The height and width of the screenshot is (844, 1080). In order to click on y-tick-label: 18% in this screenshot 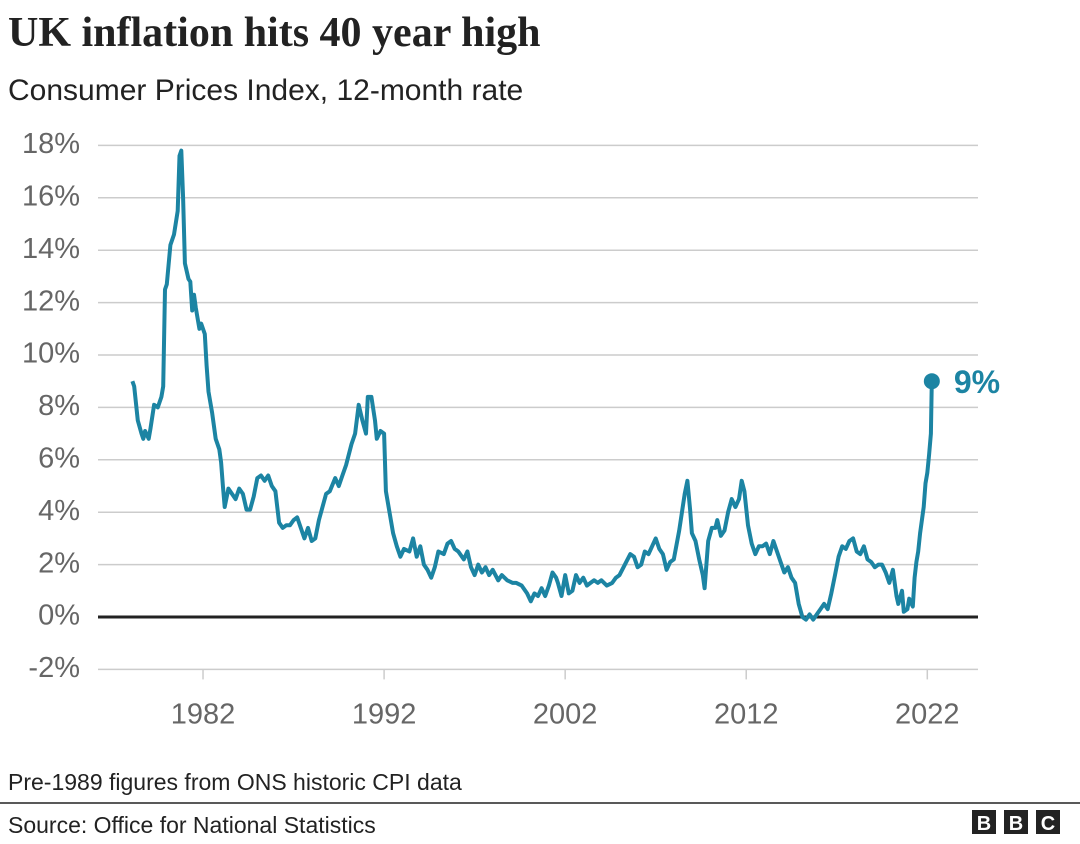, I will do `click(51, 144)`.